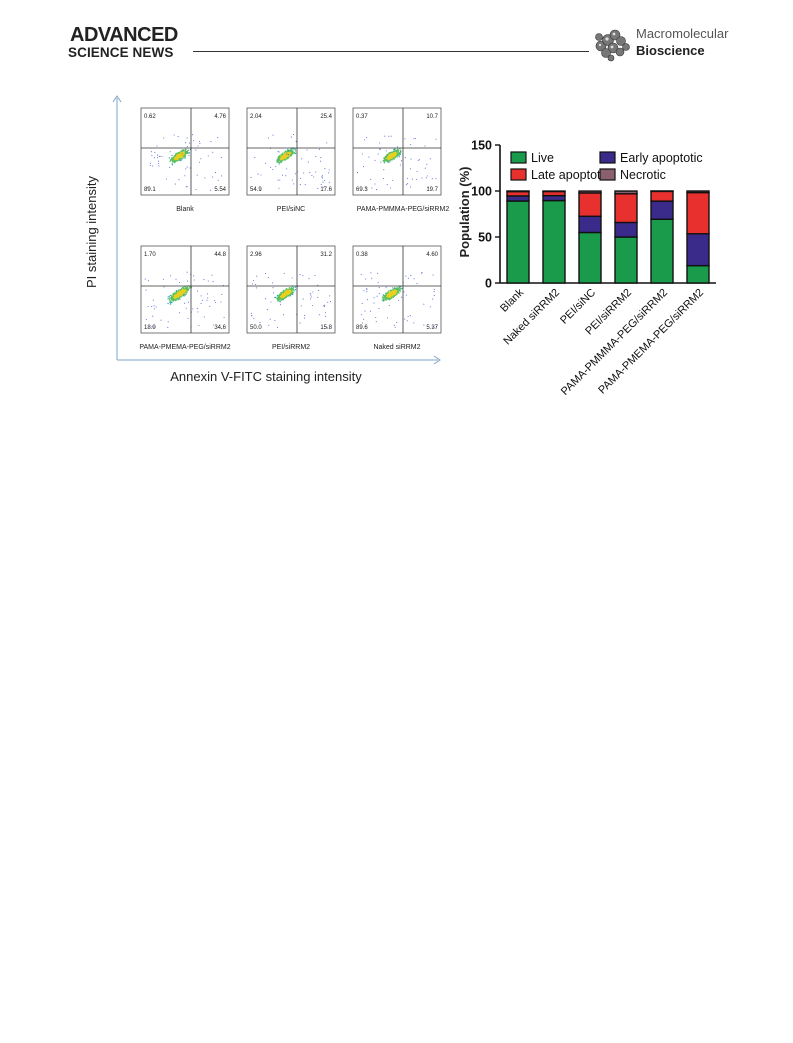  I want to click on quadrant-value-top-left: 0.62, so click(150, 117).